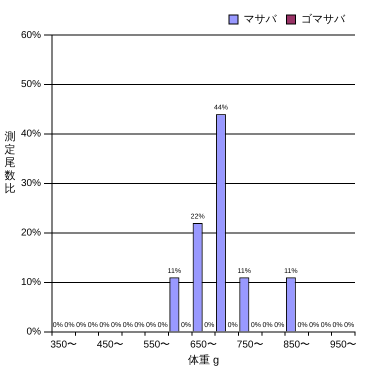  What do you see at coordinates (261, 20) in the screenshot?
I see `legend-label: マサバ` at bounding box center [261, 20].